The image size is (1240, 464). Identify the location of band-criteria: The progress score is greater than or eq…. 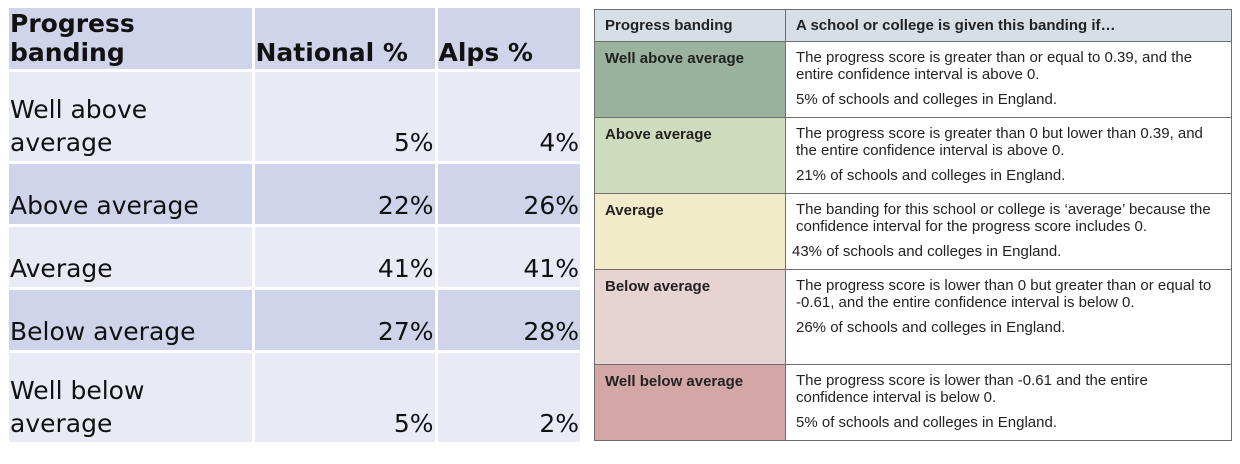
(994, 66).